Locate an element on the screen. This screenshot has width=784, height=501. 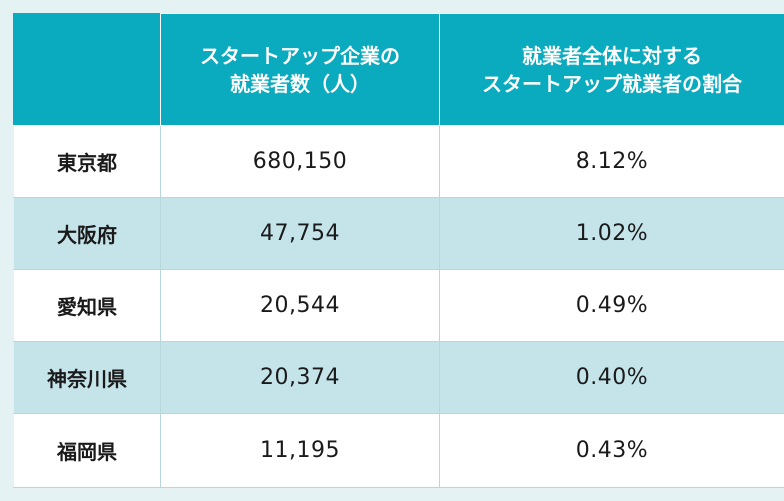
table-row: 大阪府 47,754 1.02% is located at coordinates (398, 233).